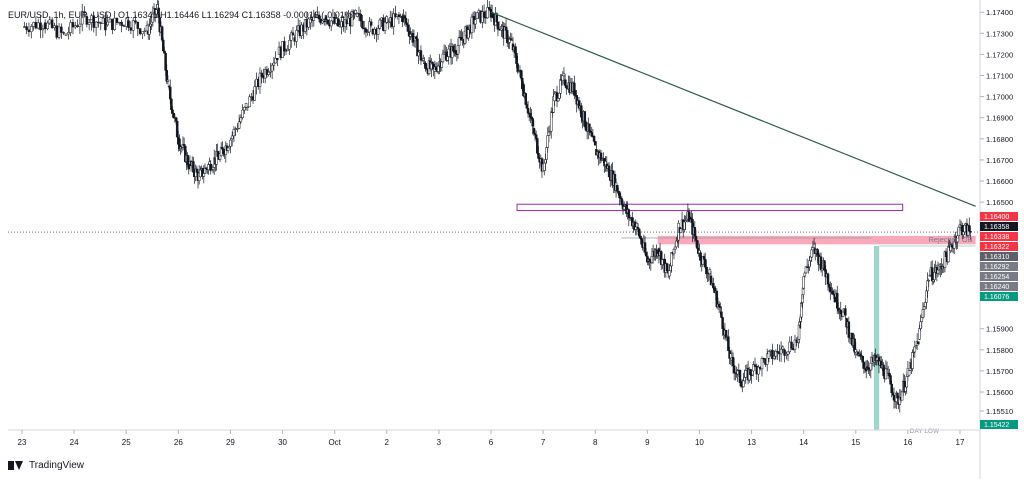 The height and width of the screenshot is (484, 1024). I want to click on time-tick-label: 15, so click(855, 442).